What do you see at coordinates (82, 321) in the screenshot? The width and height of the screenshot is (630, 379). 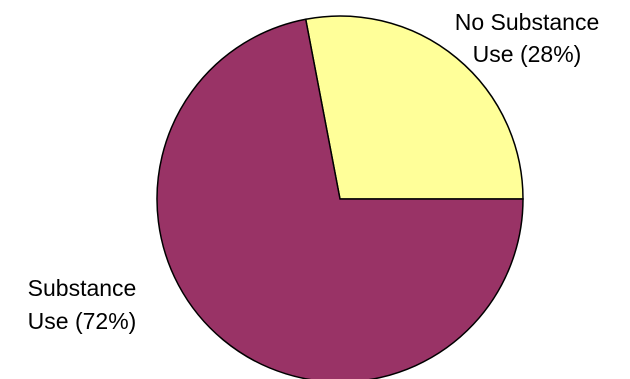 I see `slice-label-substance-use-line-2: Use (72%)` at bounding box center [82, 321].